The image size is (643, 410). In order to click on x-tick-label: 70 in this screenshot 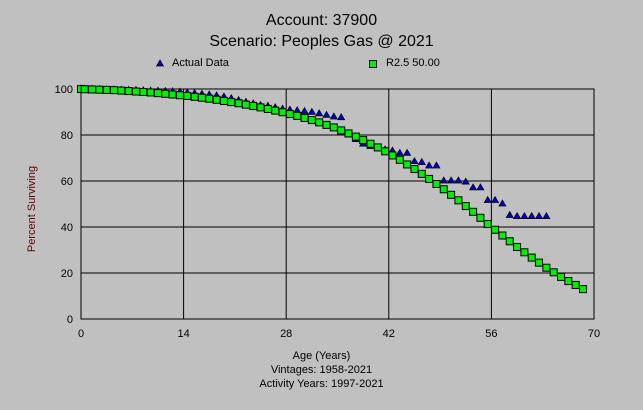, I will do `click(594, 334)`.